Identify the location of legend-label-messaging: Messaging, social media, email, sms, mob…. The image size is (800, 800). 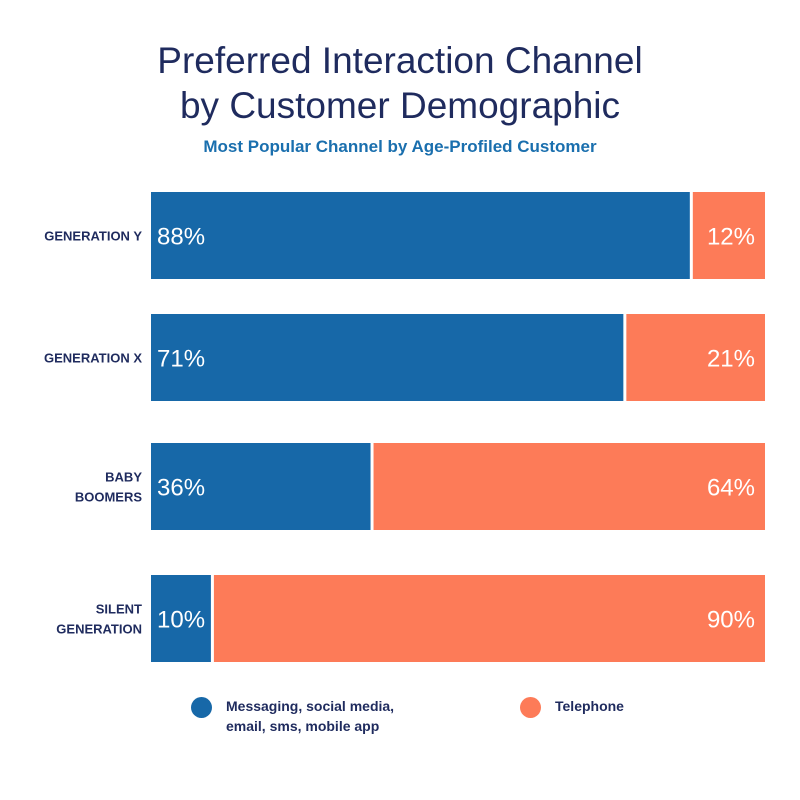
(310, 716).